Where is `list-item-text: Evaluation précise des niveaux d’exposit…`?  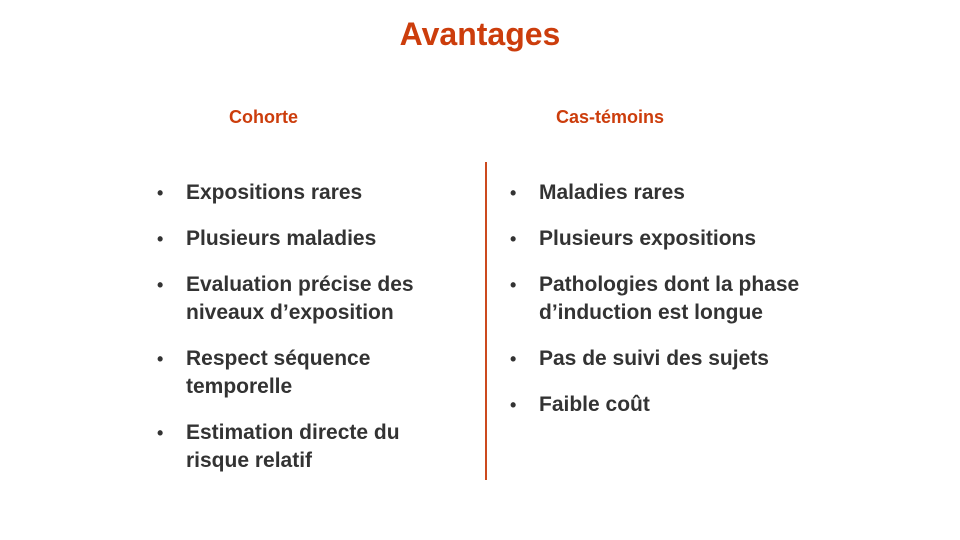
list-item-text: Evaluation précise des niveaux d’exposit… is located at coordinates (300, 298).